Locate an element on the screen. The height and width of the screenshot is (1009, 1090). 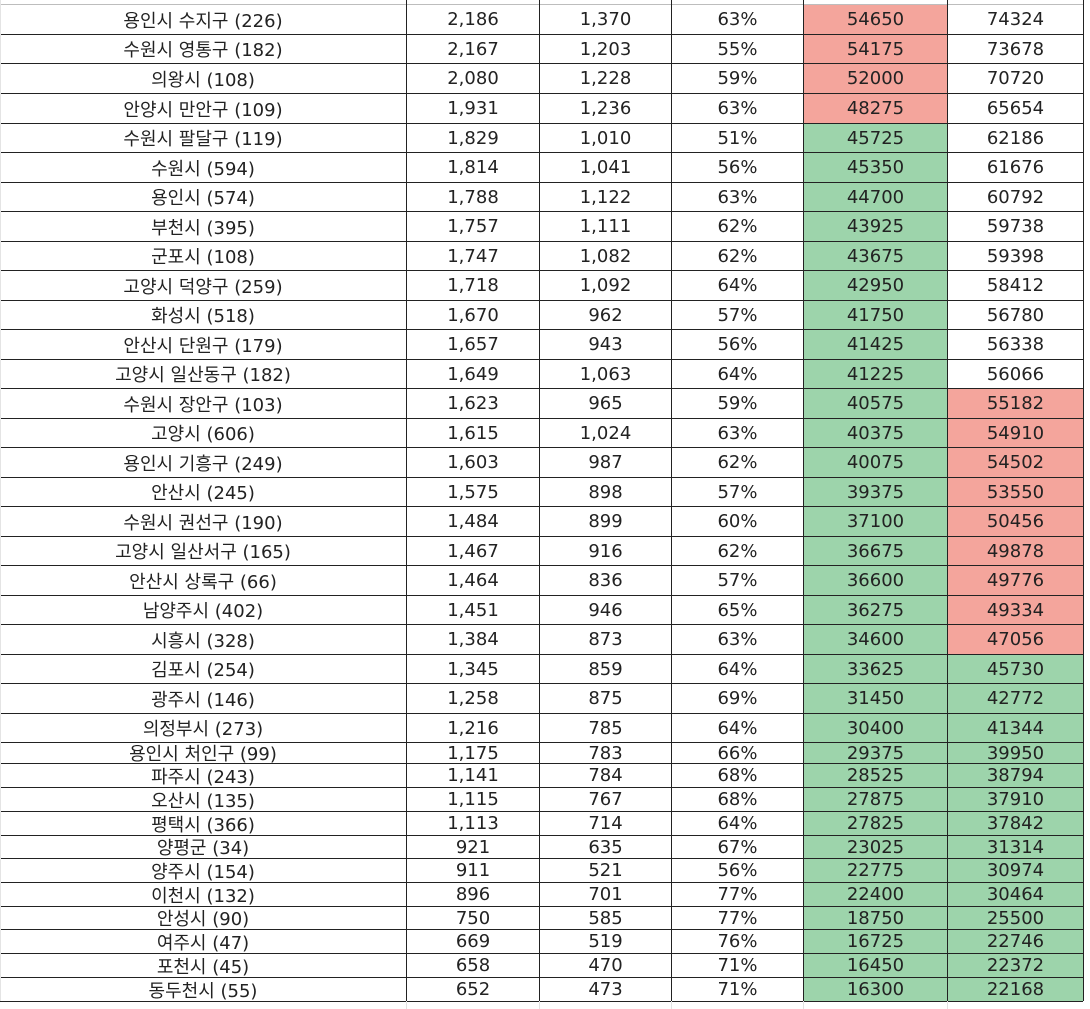
cell-ratio: 76% is located at coordinates (737, 941).